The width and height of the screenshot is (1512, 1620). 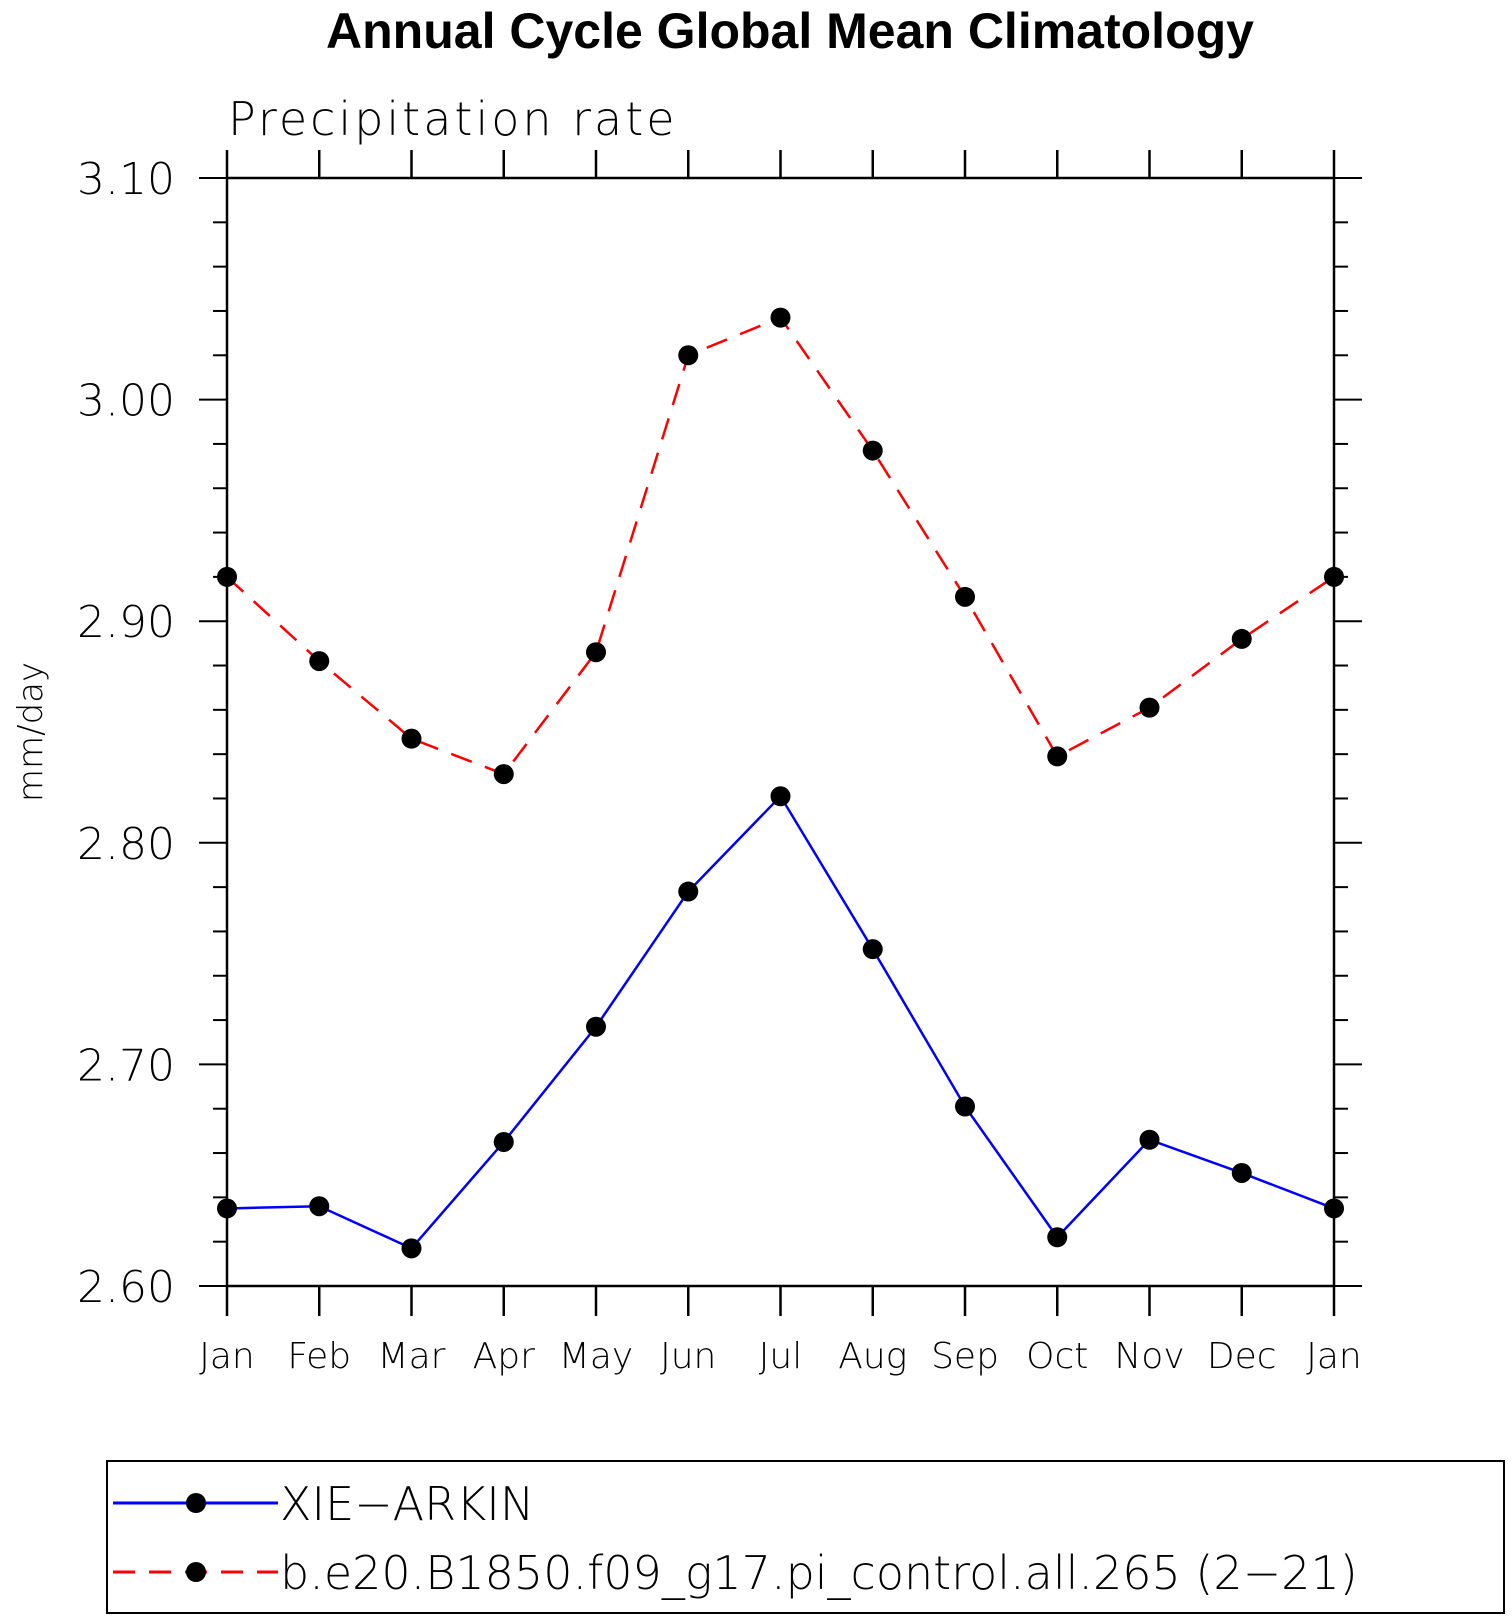 What do you see at coordinates (319, 1356) in the screenshot?
I see `x-tick-label: Feb` at bounding box center [319, 1356].